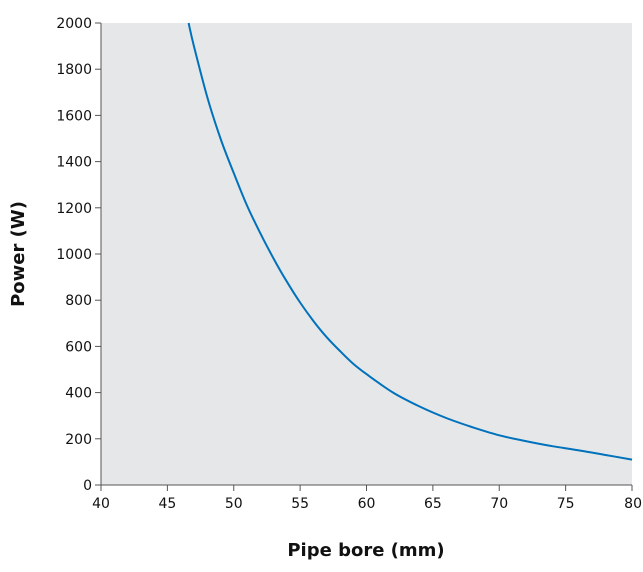  Describe the element at coordinates (74, 255) in the screenshot. I see `y-tick-label: 1000` at that location.